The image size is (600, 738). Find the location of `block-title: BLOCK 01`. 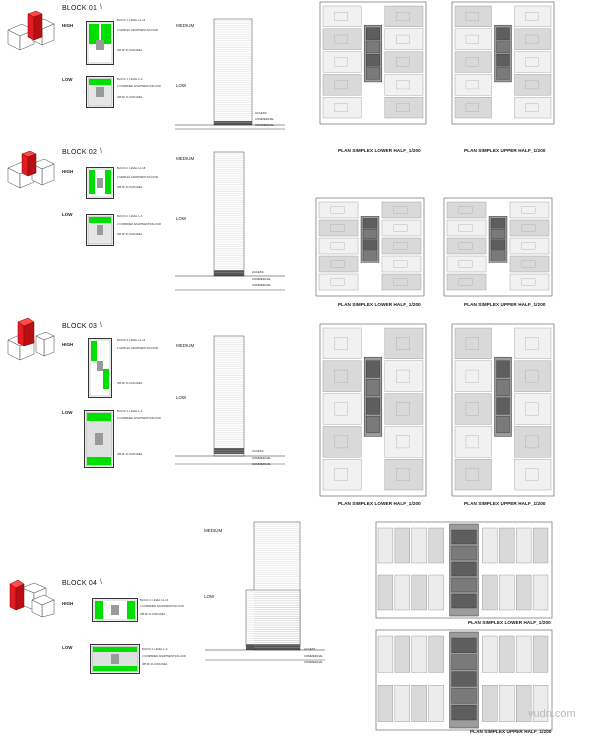

block-title: BLOCK 01 is located at coordinates (80, 8).